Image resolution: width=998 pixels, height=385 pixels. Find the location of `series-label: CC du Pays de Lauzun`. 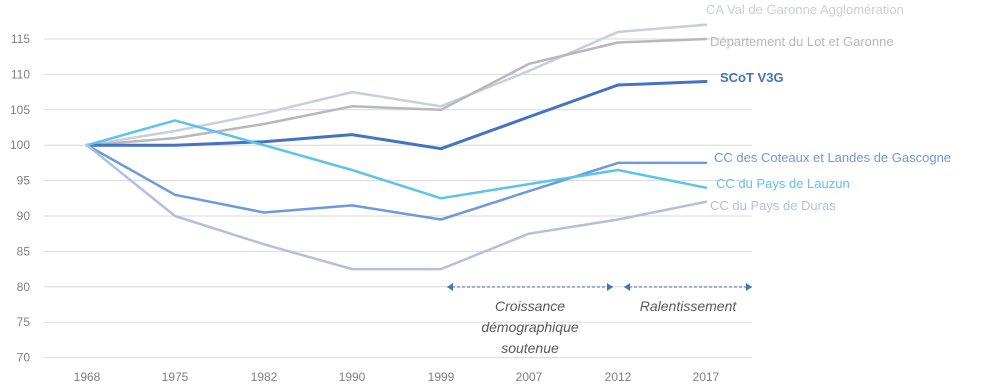

series-label: CC du Pays de Lauzun is located at coordinates (783, 183).